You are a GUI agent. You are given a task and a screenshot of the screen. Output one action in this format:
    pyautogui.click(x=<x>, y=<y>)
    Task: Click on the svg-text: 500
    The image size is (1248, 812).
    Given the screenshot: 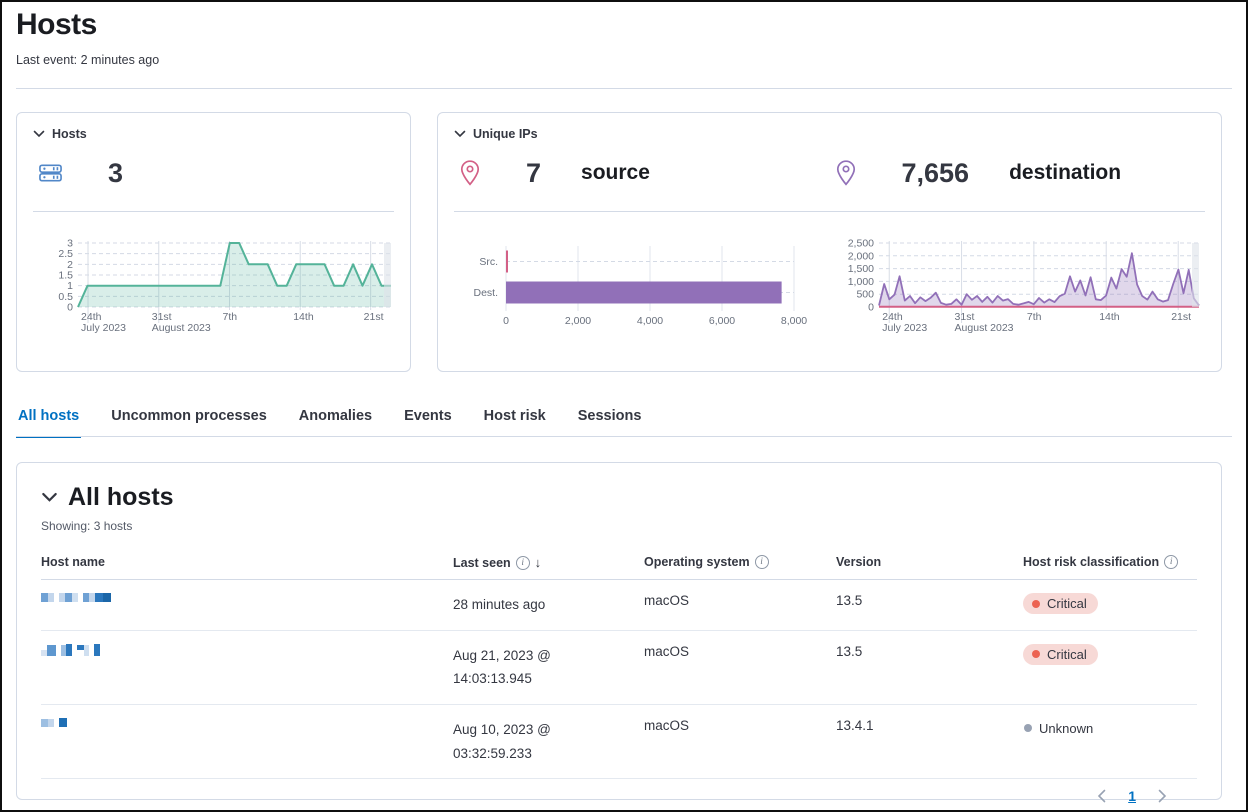 What is the action you would take?
    pyautogui.click(x=865, y=295)
    